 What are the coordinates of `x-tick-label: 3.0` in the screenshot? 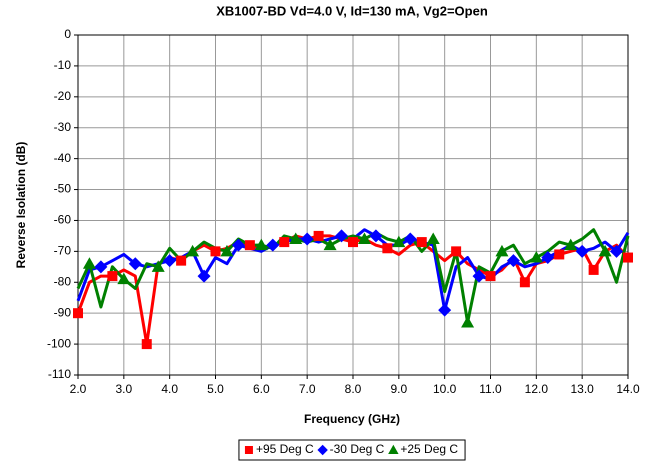 It's located at (123, 389).